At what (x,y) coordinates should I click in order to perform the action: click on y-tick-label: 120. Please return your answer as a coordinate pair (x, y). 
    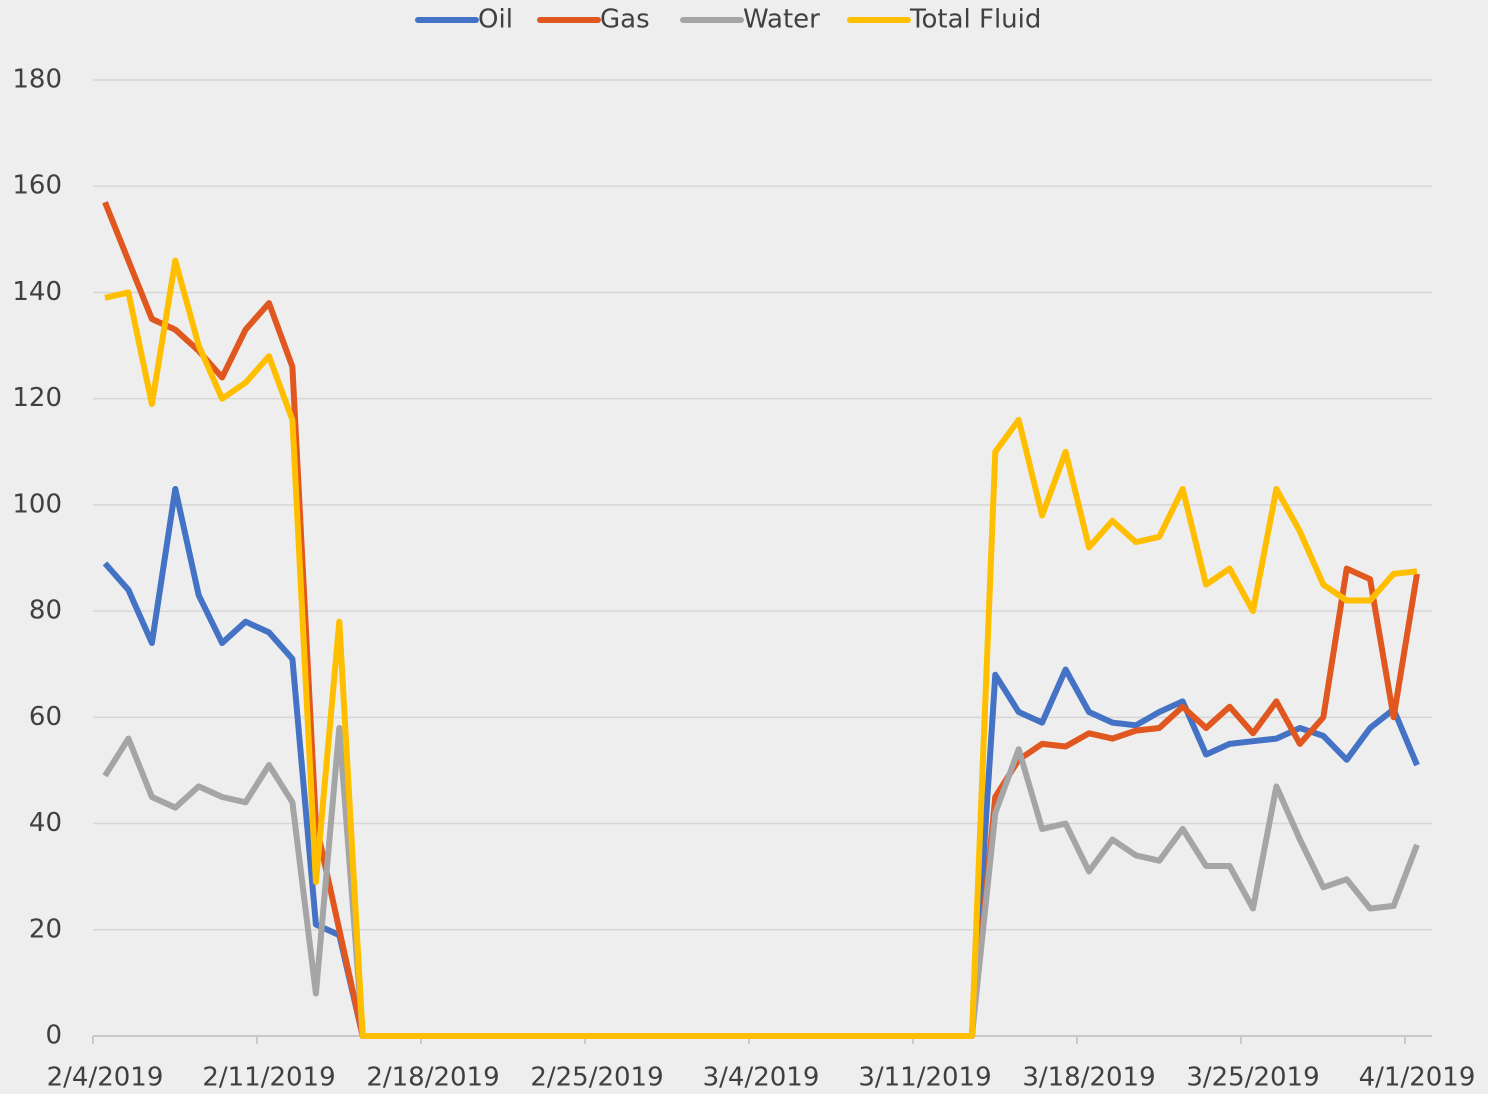
    Looking at the image, I should click on (37, 398).